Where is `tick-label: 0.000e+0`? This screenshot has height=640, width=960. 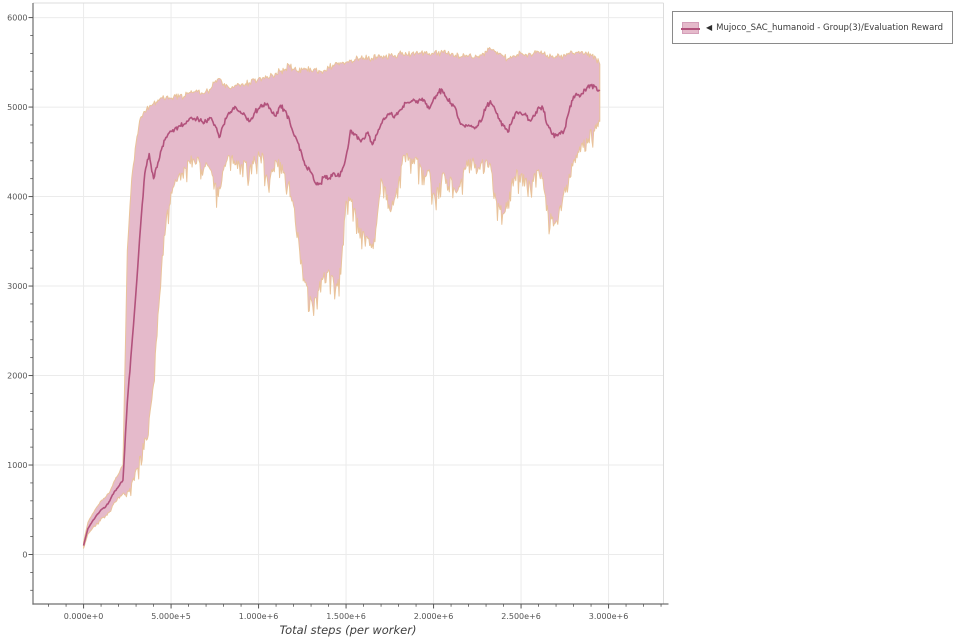
tick-label: 0.000e+0 is located at coordinates (84, 616).